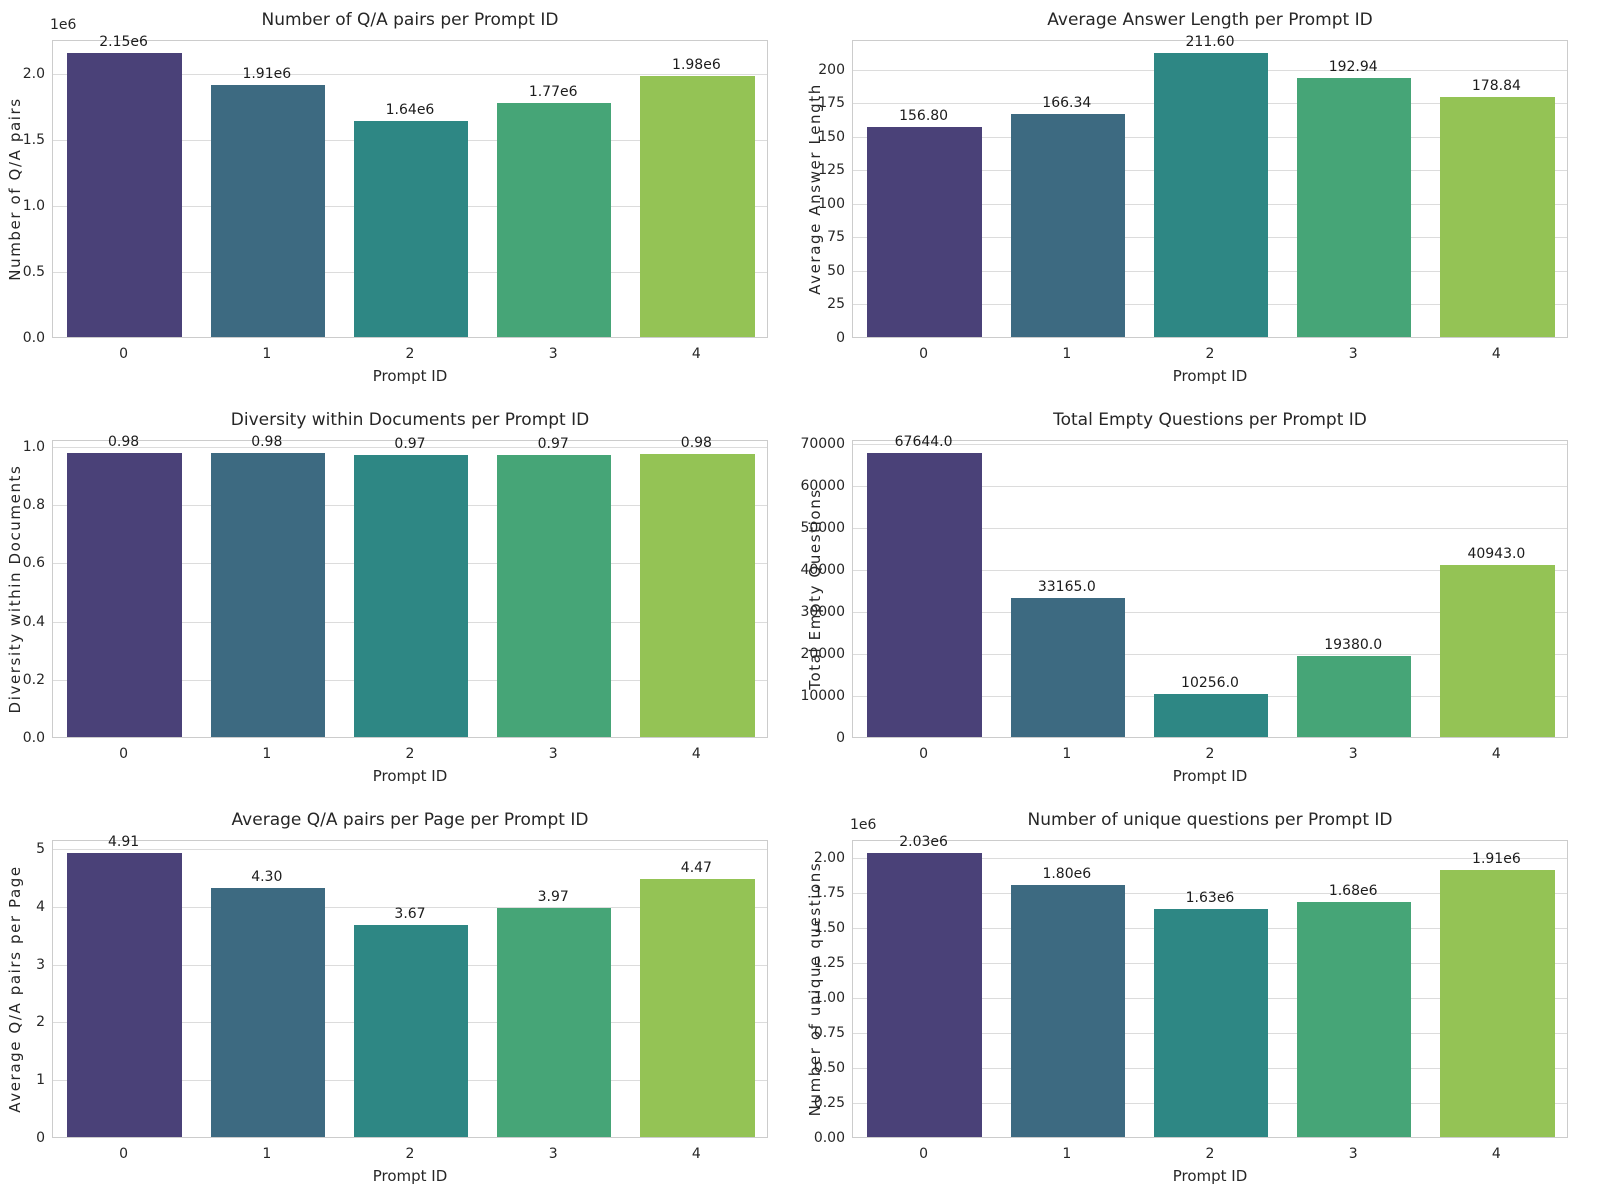 This screenshot has height=1200, width=1600. What do you see at coordinates (822, 570) in the screenshot?
I see `y-tick-label: 40000` at bounding box center [822, 570].